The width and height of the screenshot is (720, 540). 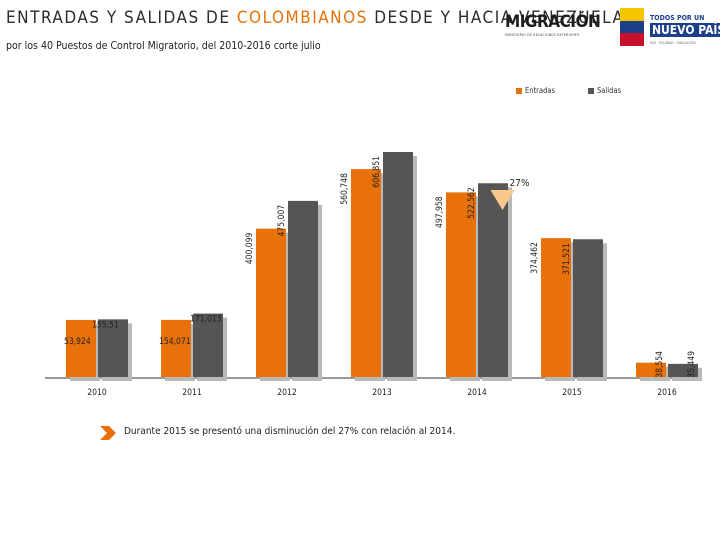 What do you see at coordinates (108, 433) in the screenshot?
I see `chevron-right-icon` at bounding box center [108, 433].